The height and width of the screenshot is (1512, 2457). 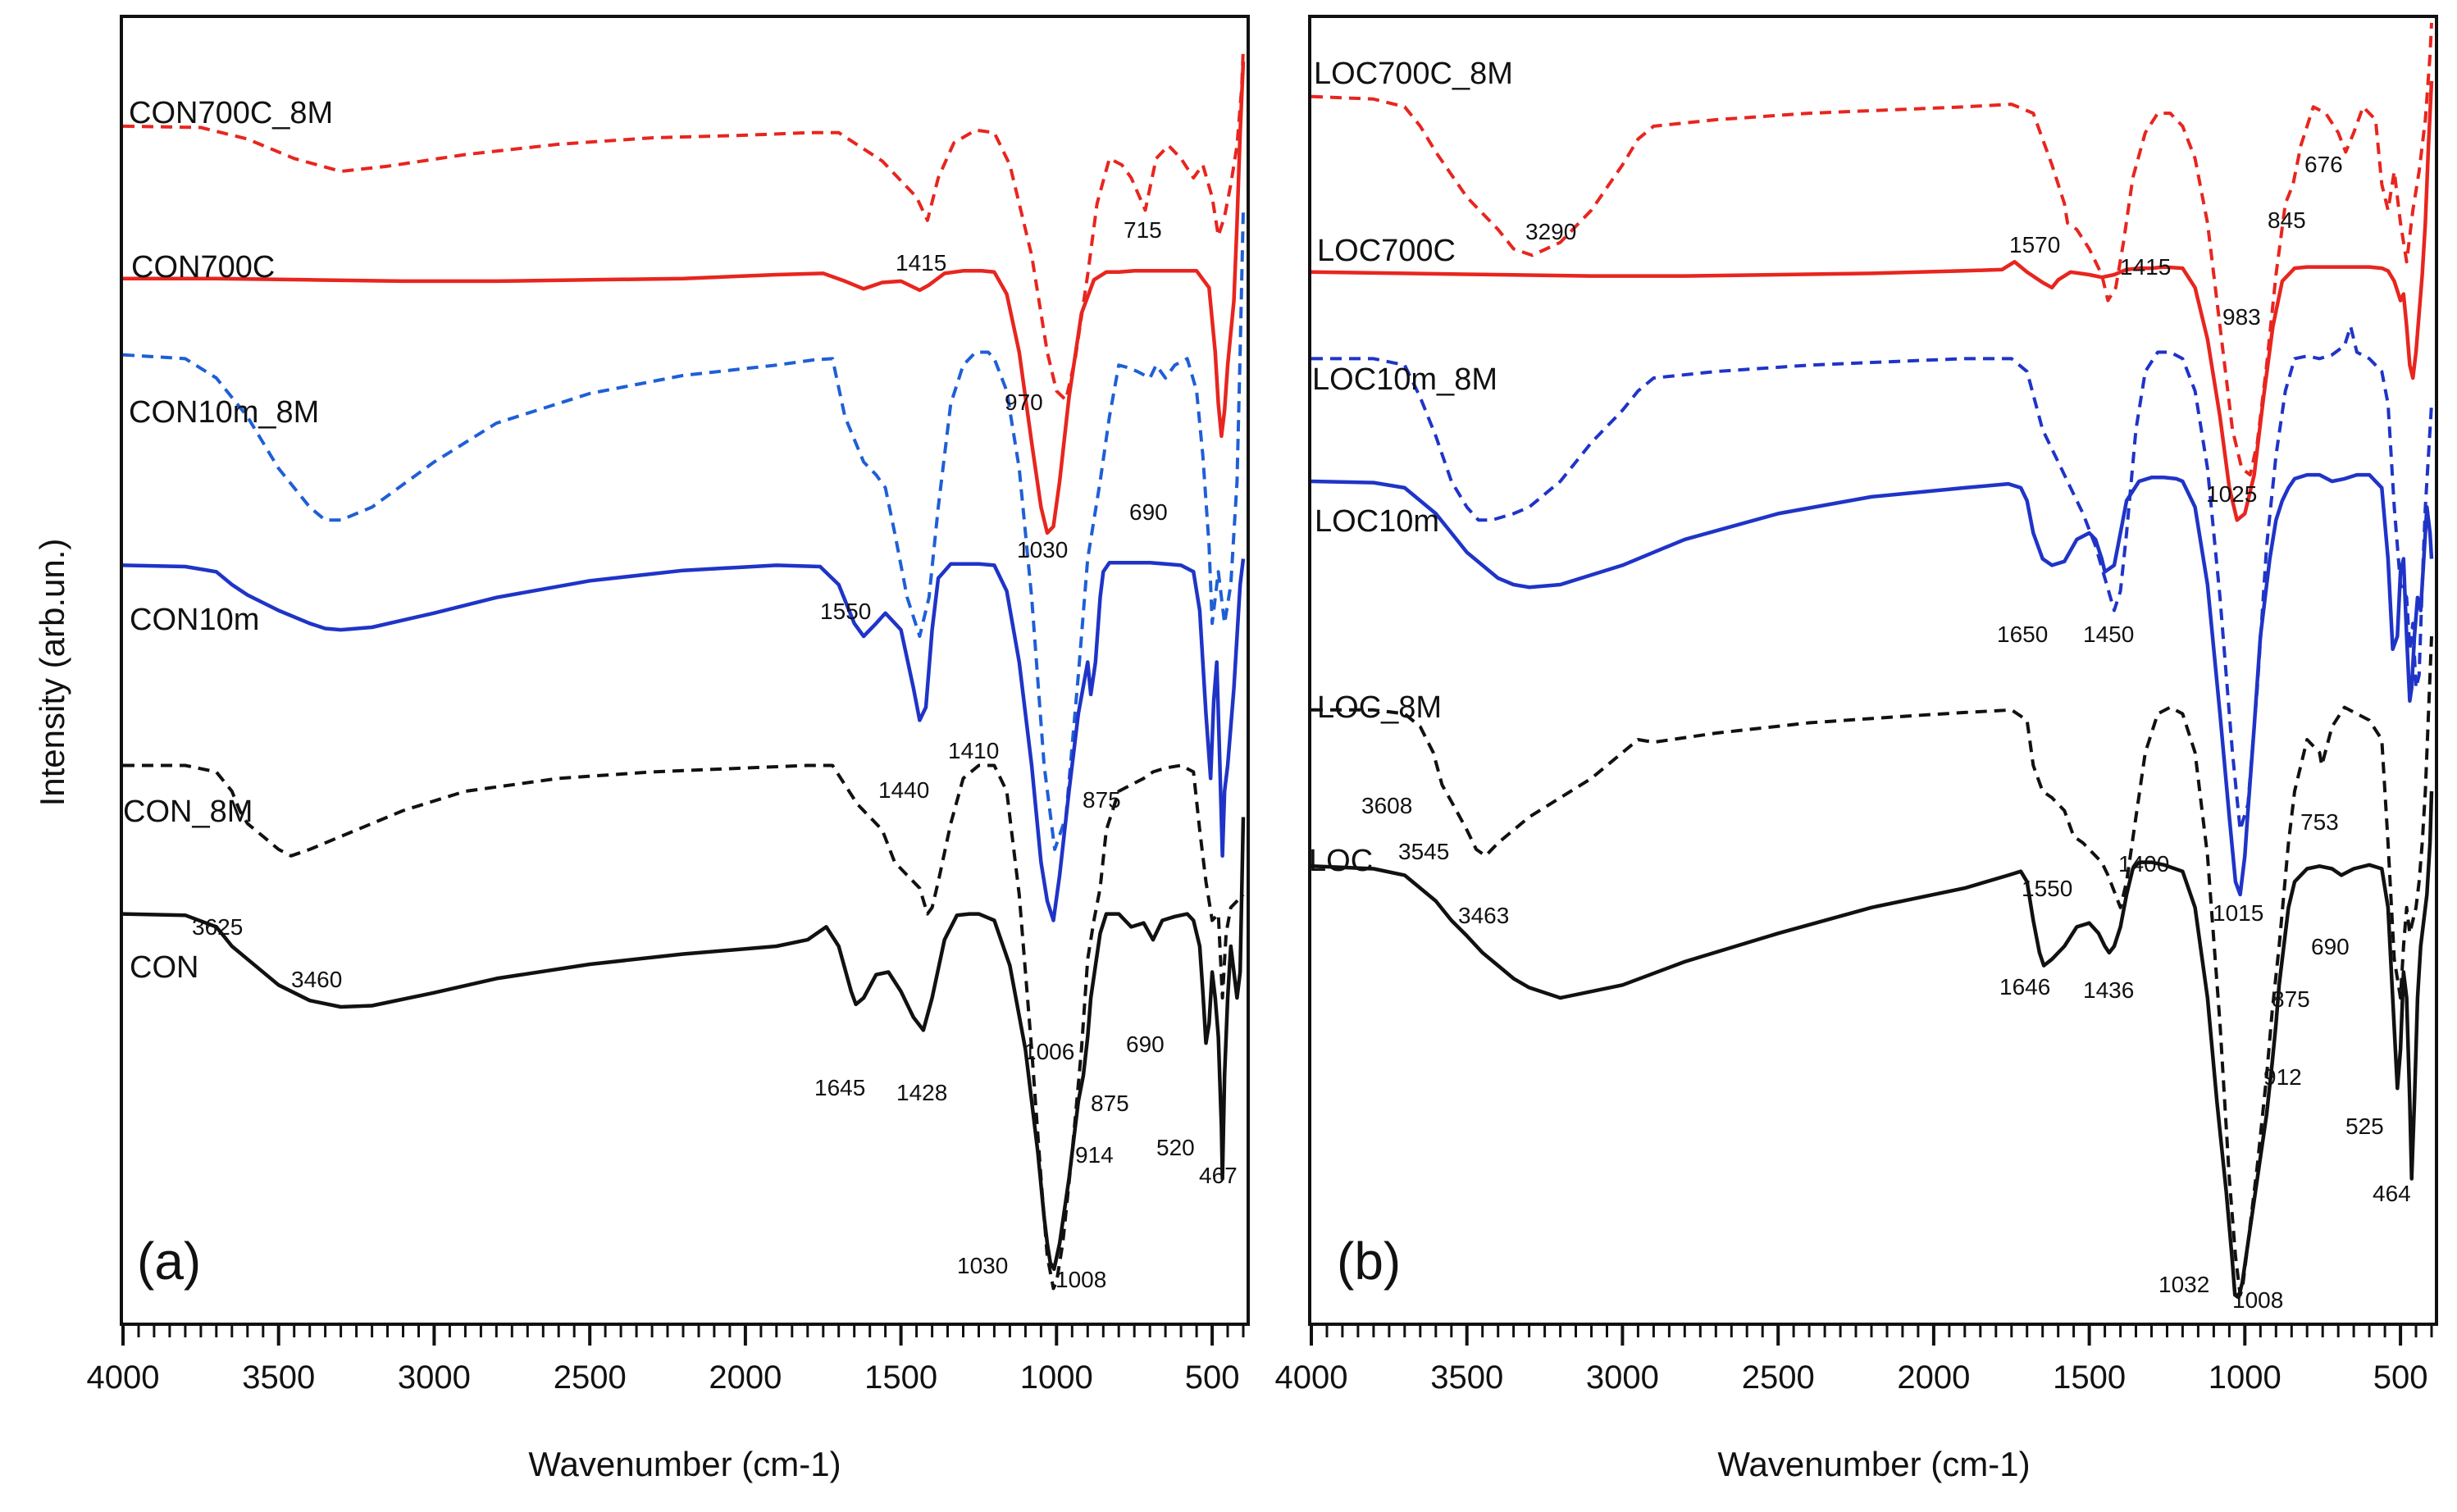 I want to click on series-line-loc700c-8m, so click(x=1872, y=249).